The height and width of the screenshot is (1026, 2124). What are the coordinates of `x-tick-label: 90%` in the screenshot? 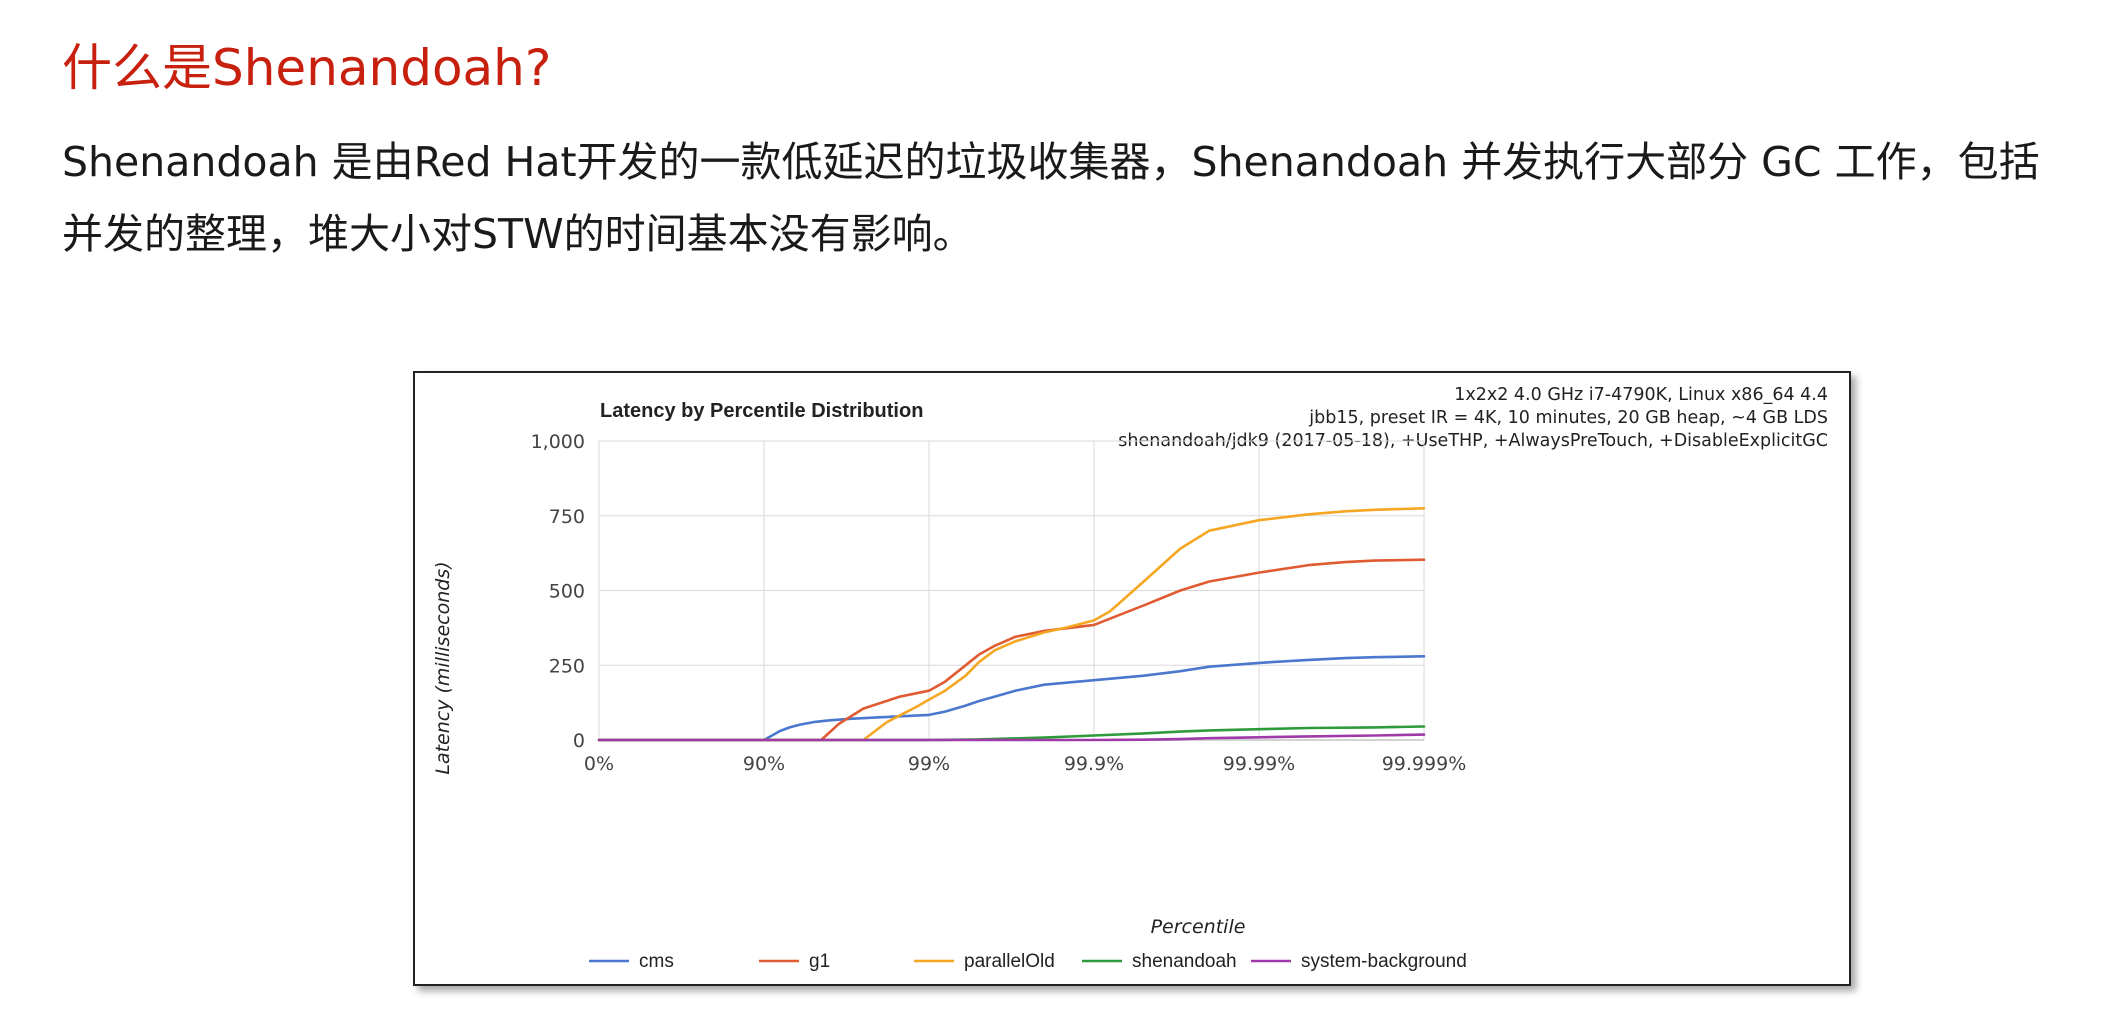 It's located at (764, 764).